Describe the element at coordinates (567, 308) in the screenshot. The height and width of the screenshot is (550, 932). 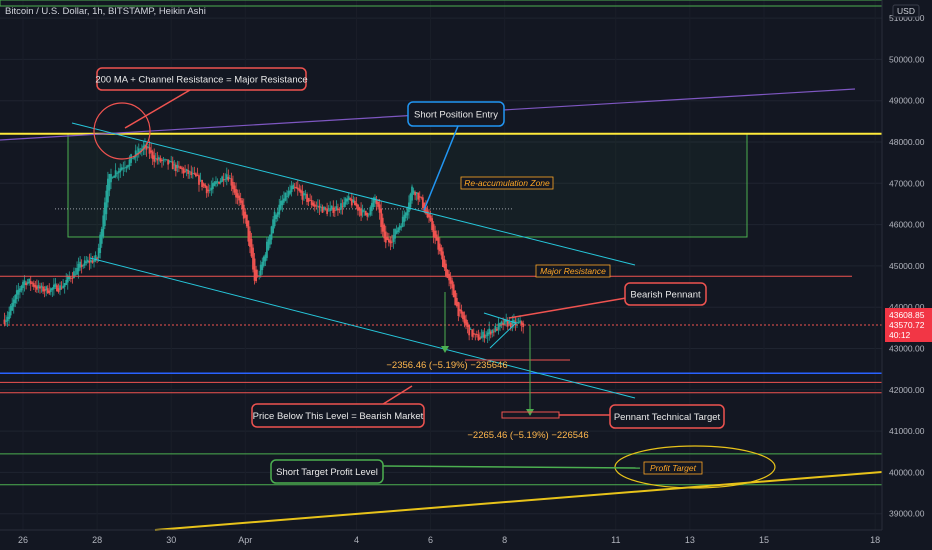
I see `bearish-pennant-callout-pointer` at that location.